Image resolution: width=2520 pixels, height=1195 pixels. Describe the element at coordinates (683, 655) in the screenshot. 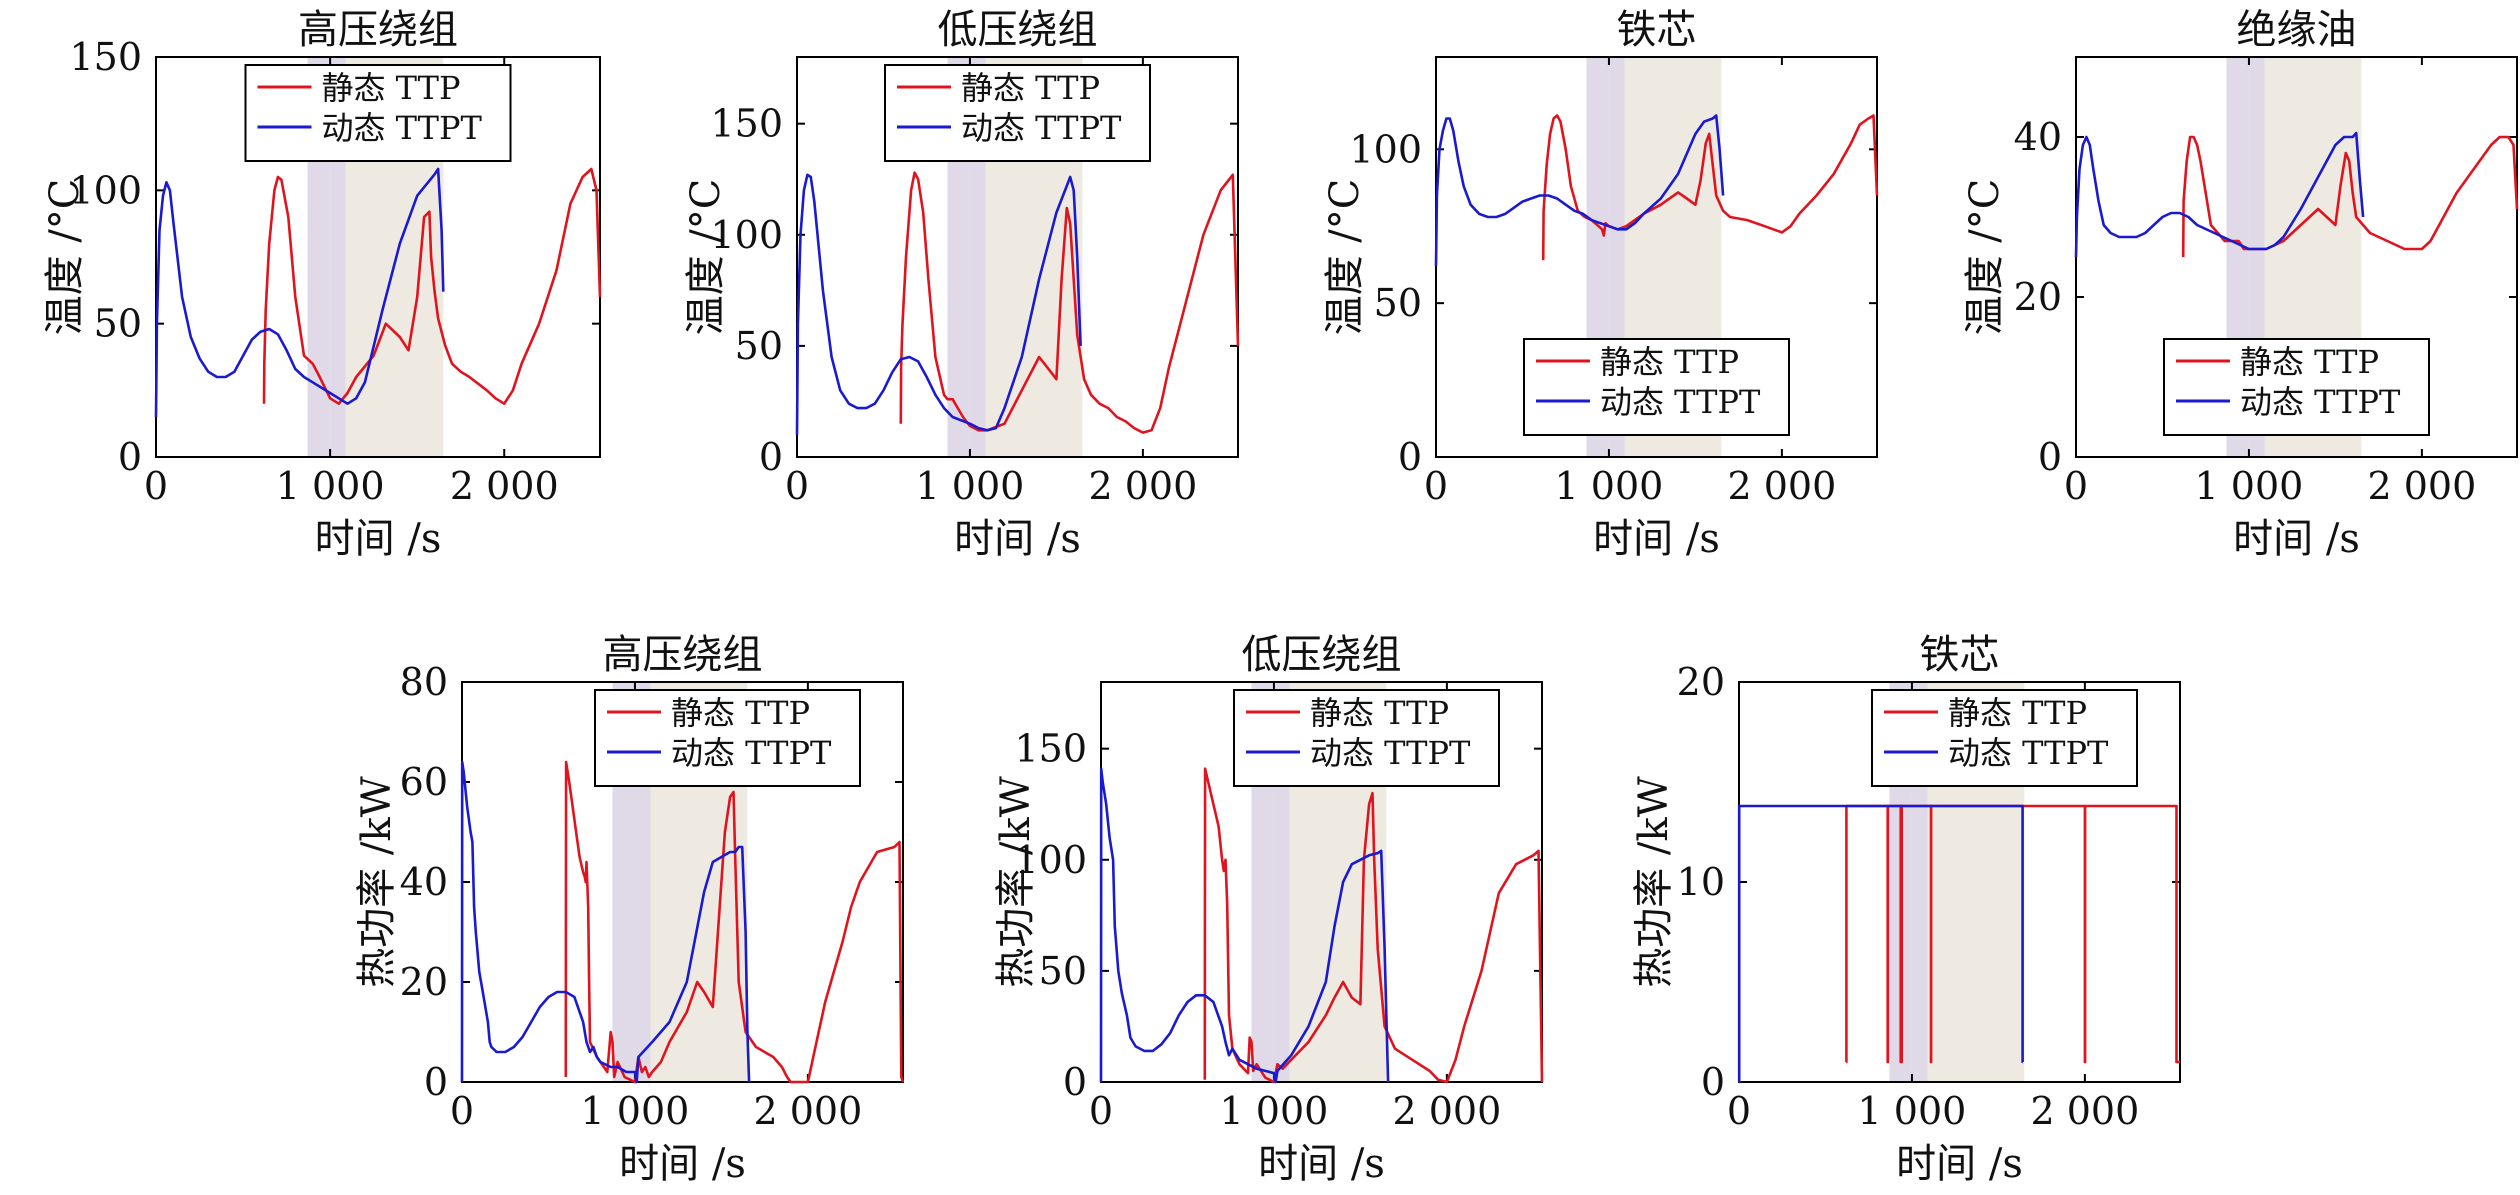

I see `chart-title: 高压绕组` at that location.